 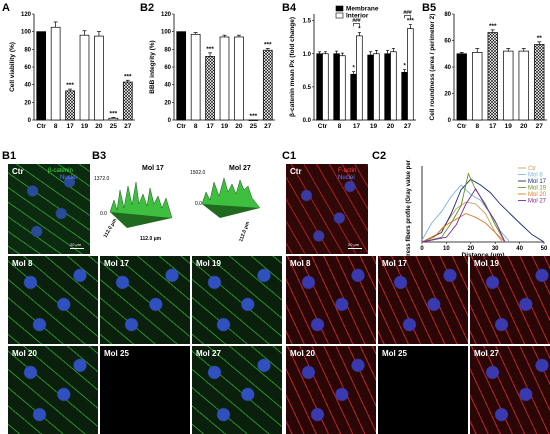 I want to click on micrograph-tile: Mol 19, so click(x=237, y=300).